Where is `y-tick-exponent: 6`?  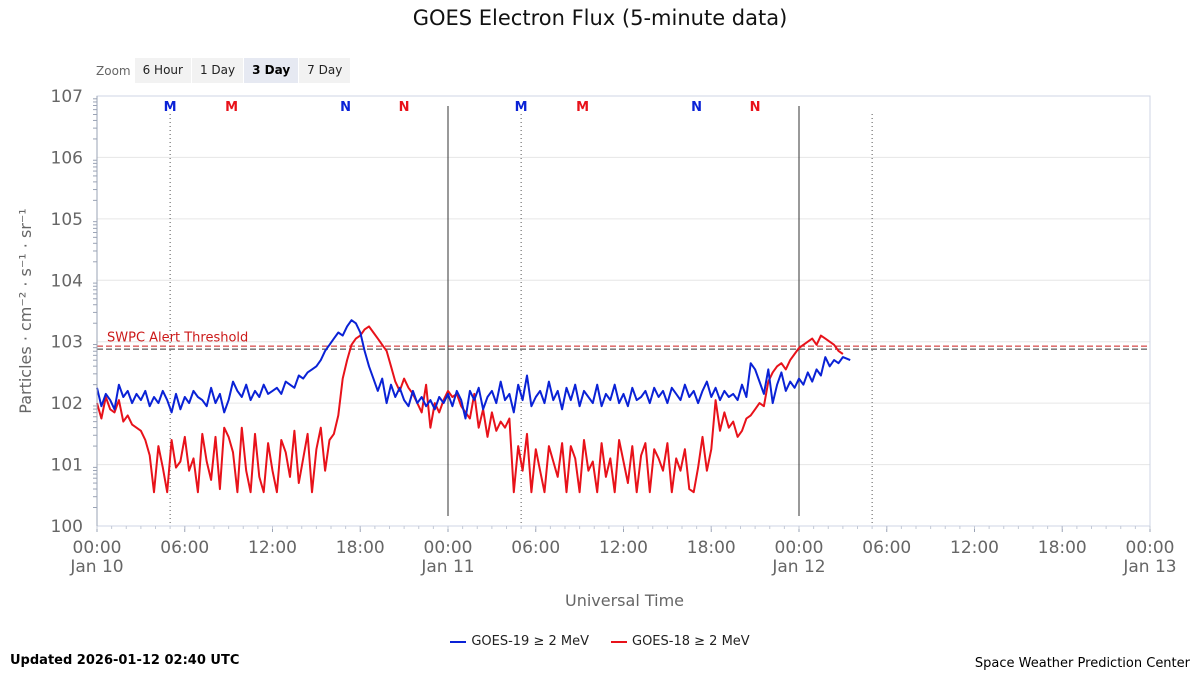 y-tick-exponent: 6 is located at coordinates (77, 158).